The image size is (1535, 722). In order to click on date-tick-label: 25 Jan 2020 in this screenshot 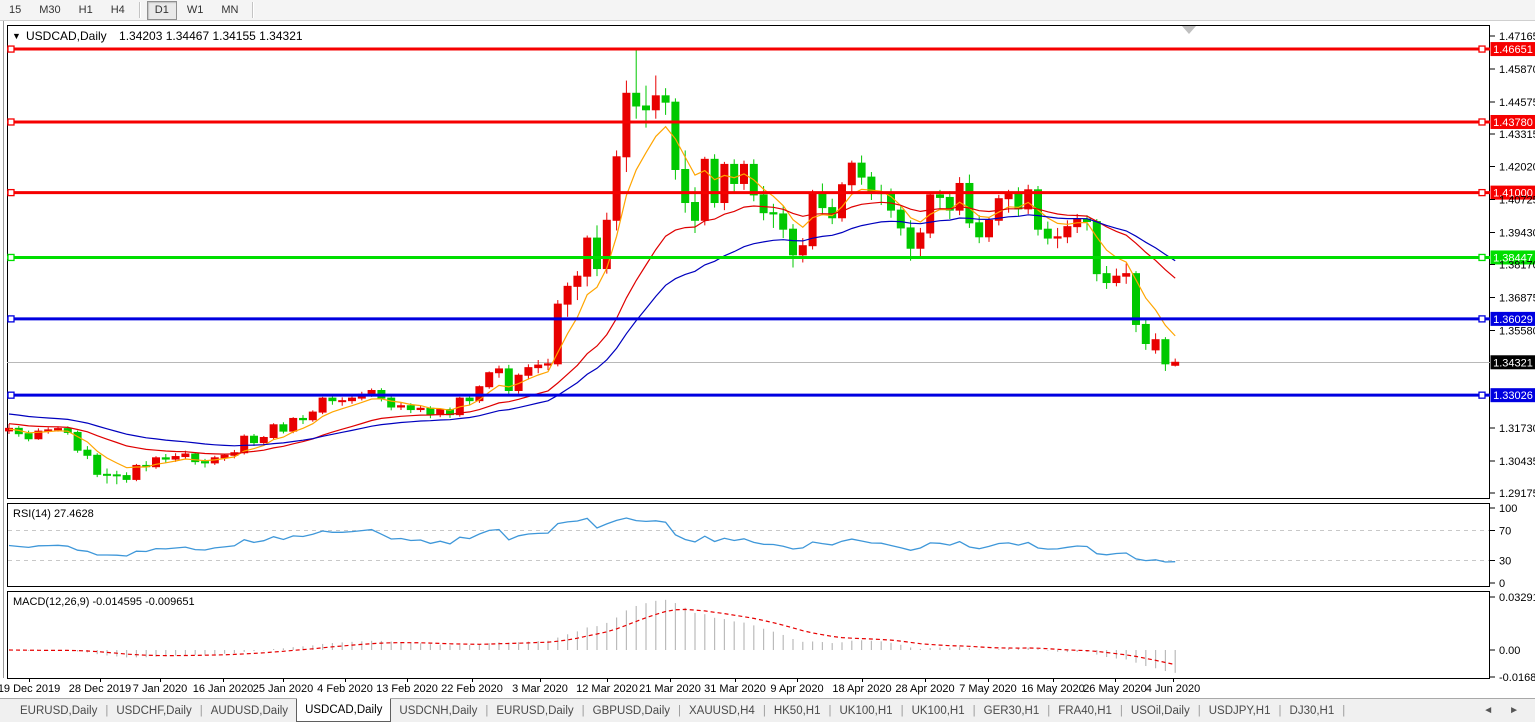, I will do `click(283, 689)`.